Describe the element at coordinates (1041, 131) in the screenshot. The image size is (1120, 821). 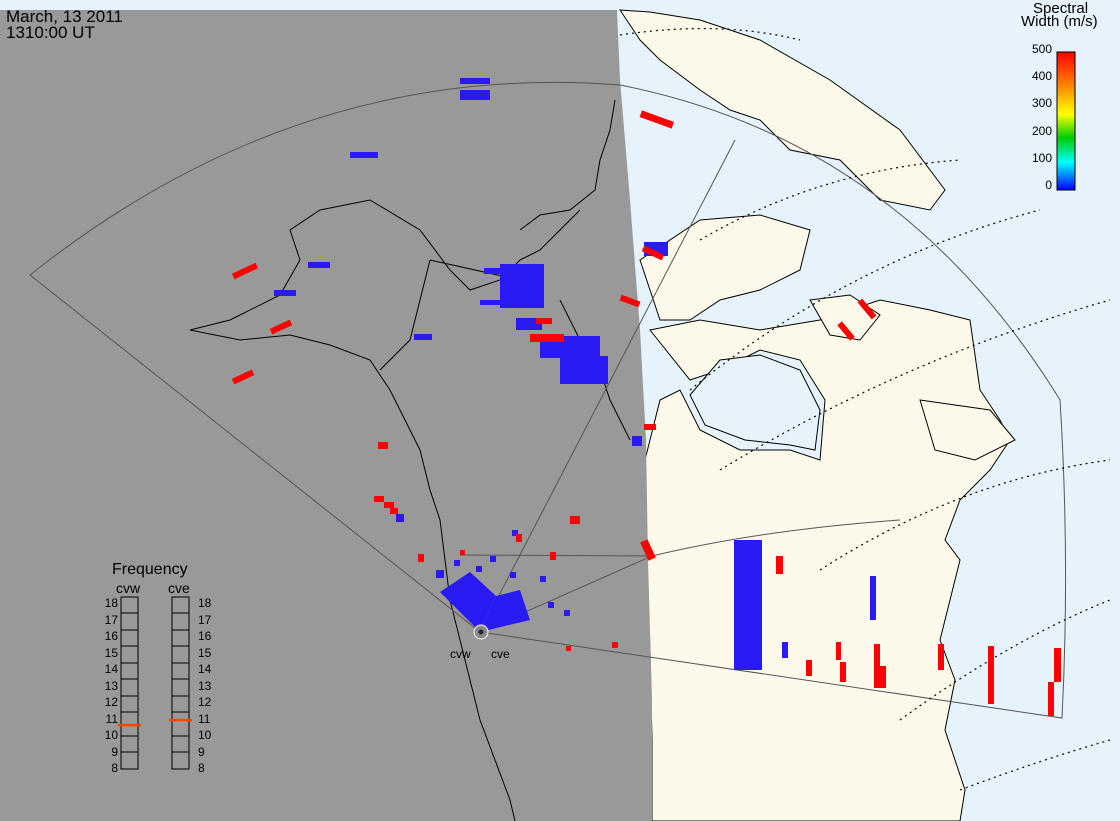
I see `colorbar-tick: 200` at that location.